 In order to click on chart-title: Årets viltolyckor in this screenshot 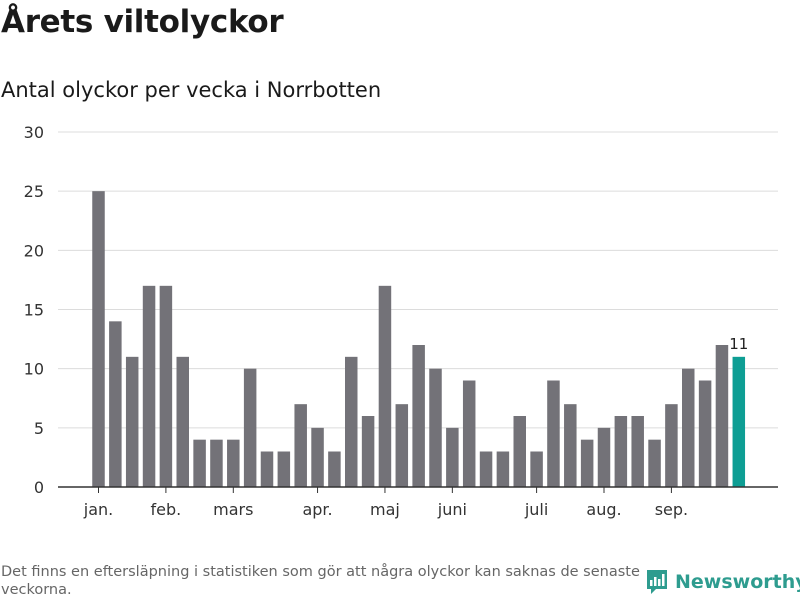, I will do `click(142, 22)`.